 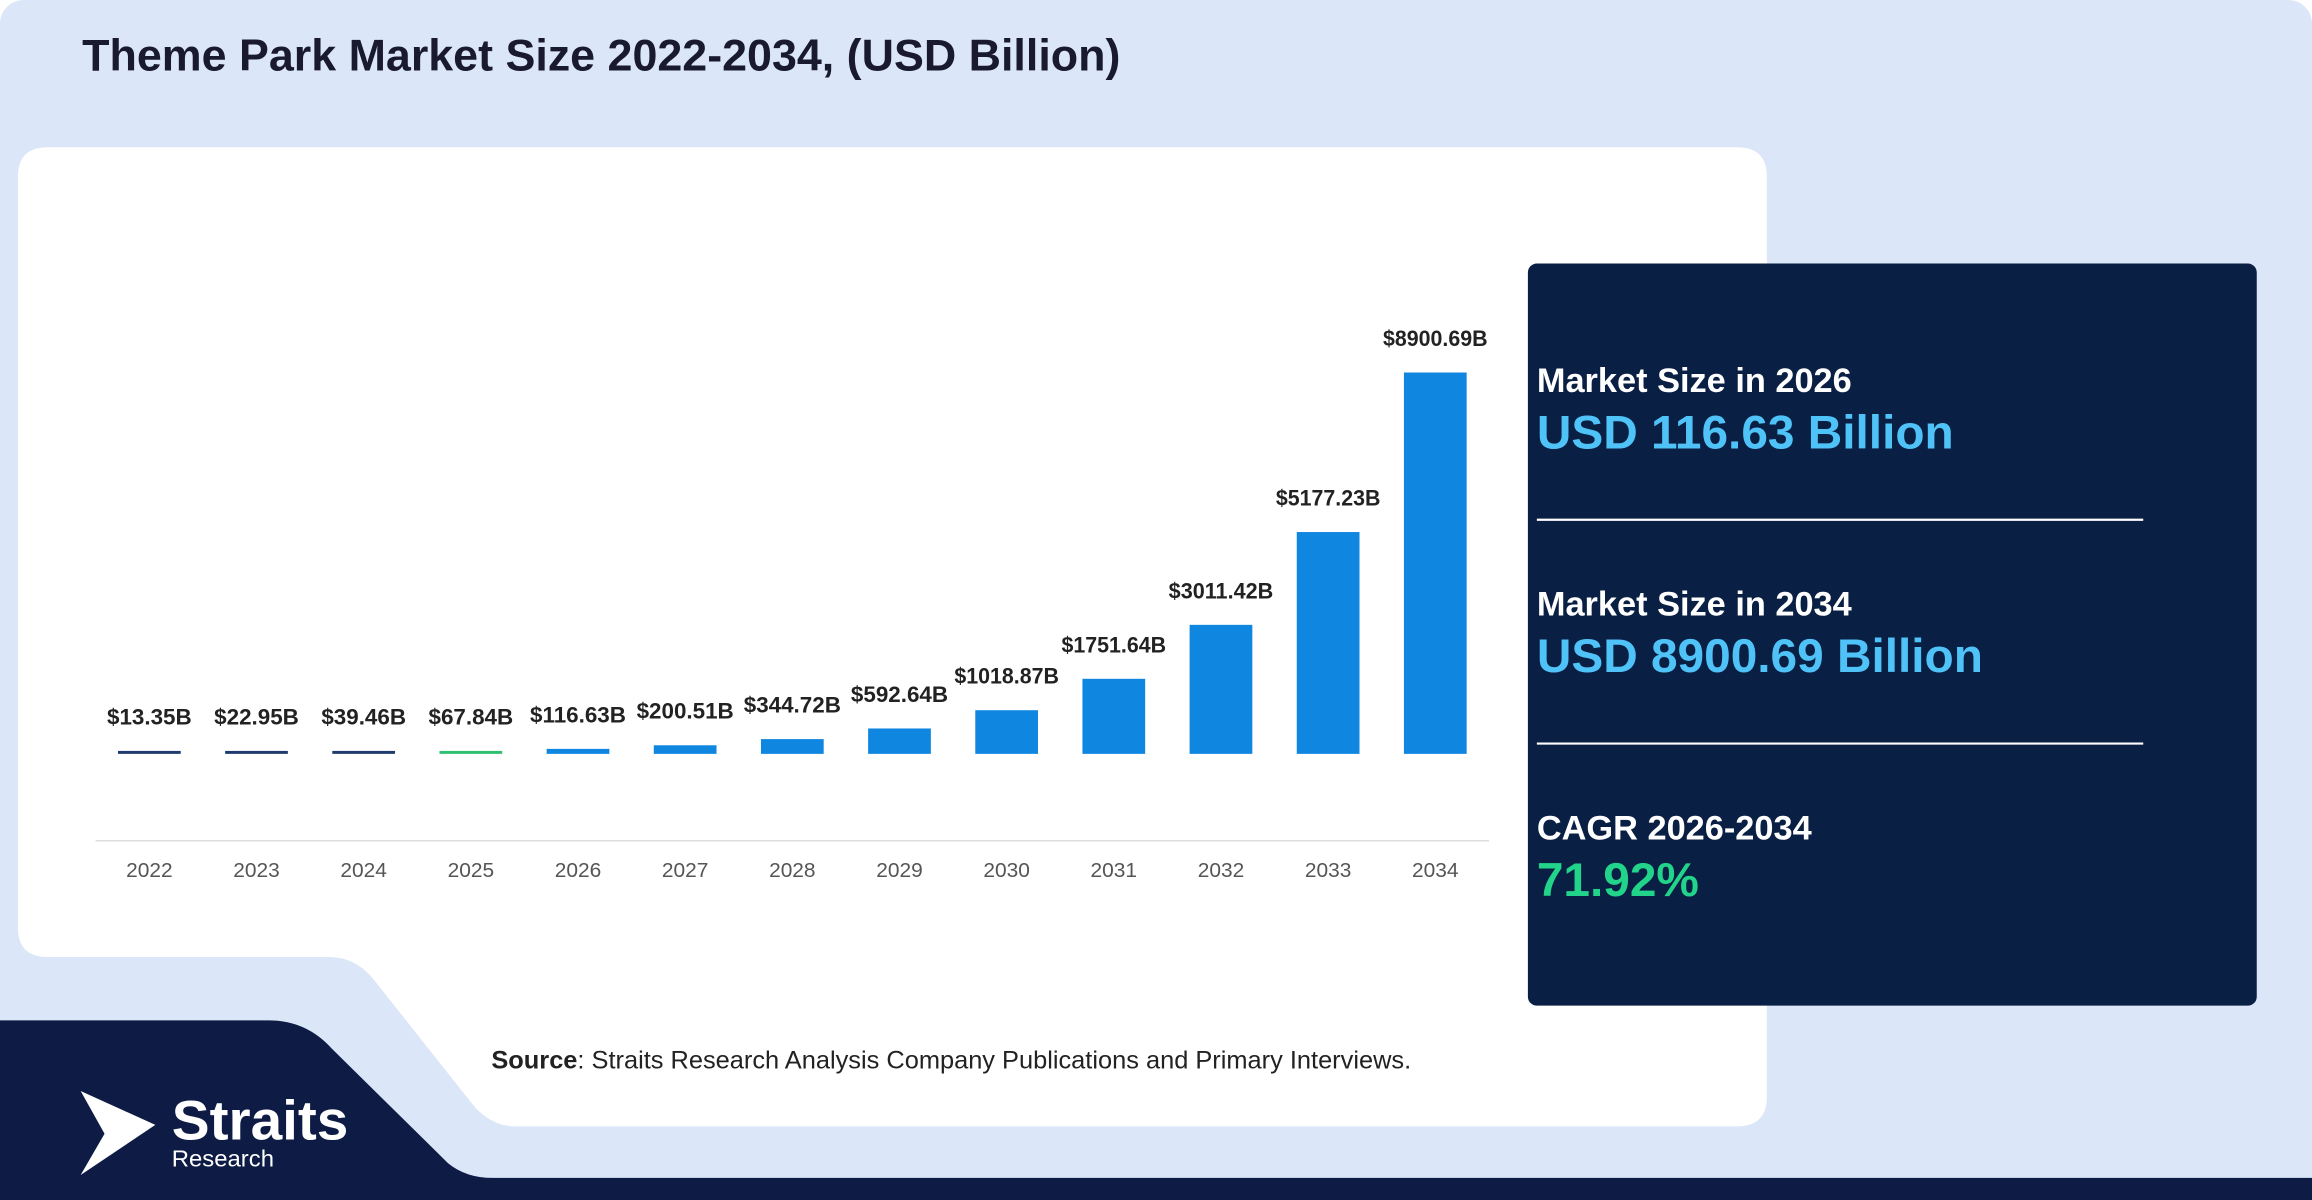 I want to click on x-tick-label: 2029, so click(x=899, y=870).